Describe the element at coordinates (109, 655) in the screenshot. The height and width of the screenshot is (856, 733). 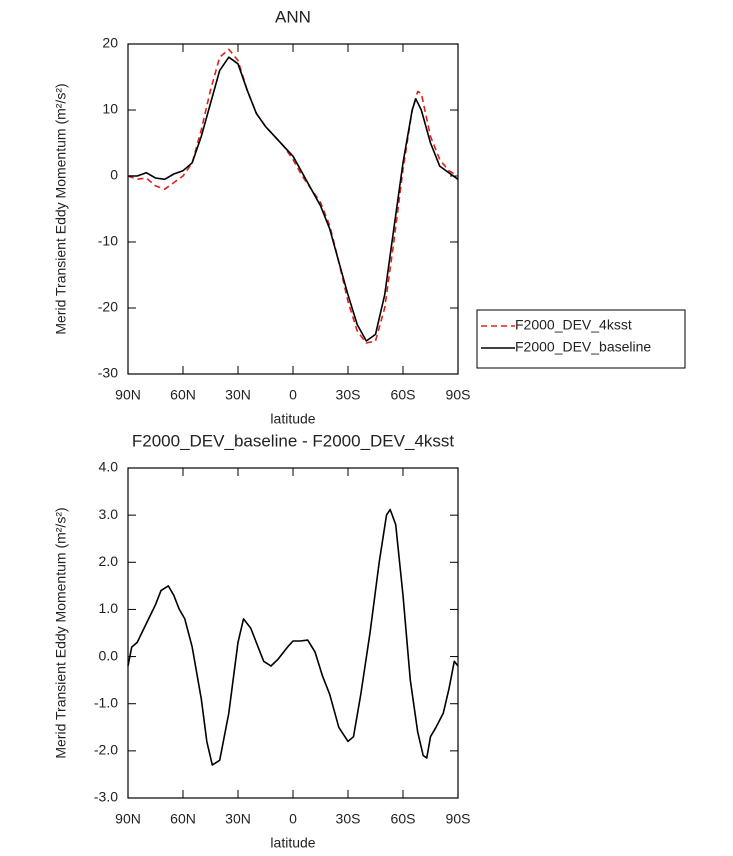
I see `y-tick-label: 0.0` at that location.